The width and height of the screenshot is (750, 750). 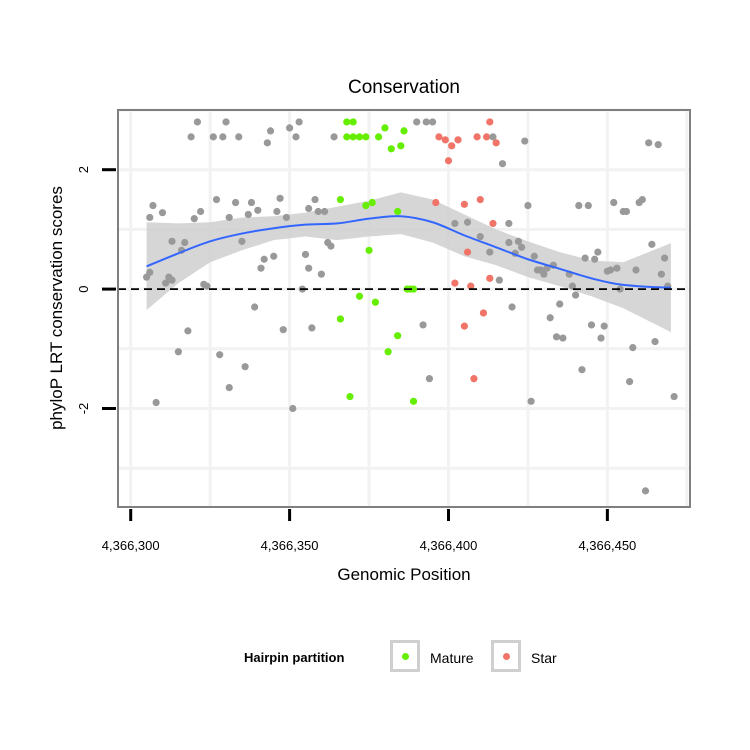 I want to click on legend-title: Hairpin partition, so click(x=294, y=657).